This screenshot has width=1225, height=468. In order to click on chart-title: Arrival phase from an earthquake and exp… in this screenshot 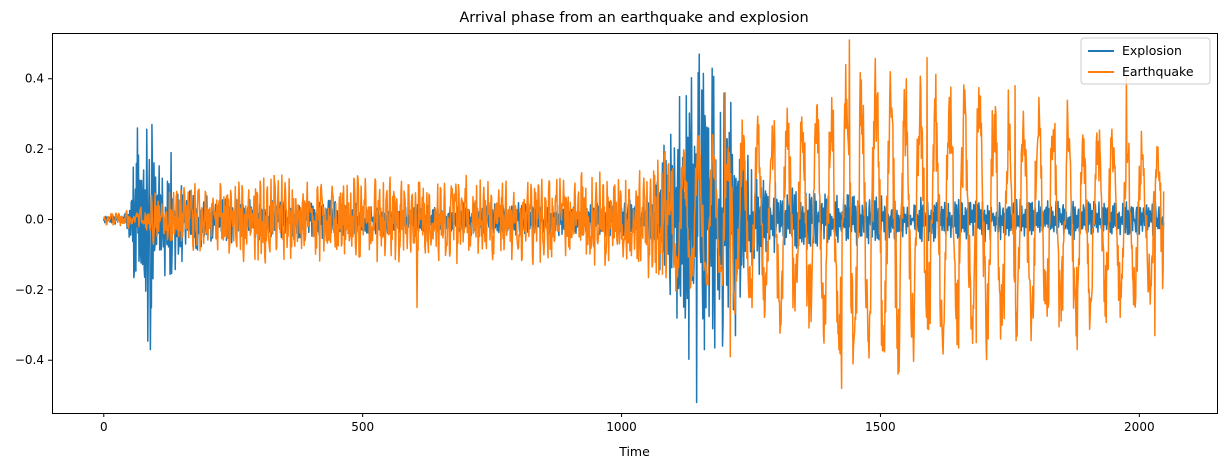, I will do `click(633, 18)`.